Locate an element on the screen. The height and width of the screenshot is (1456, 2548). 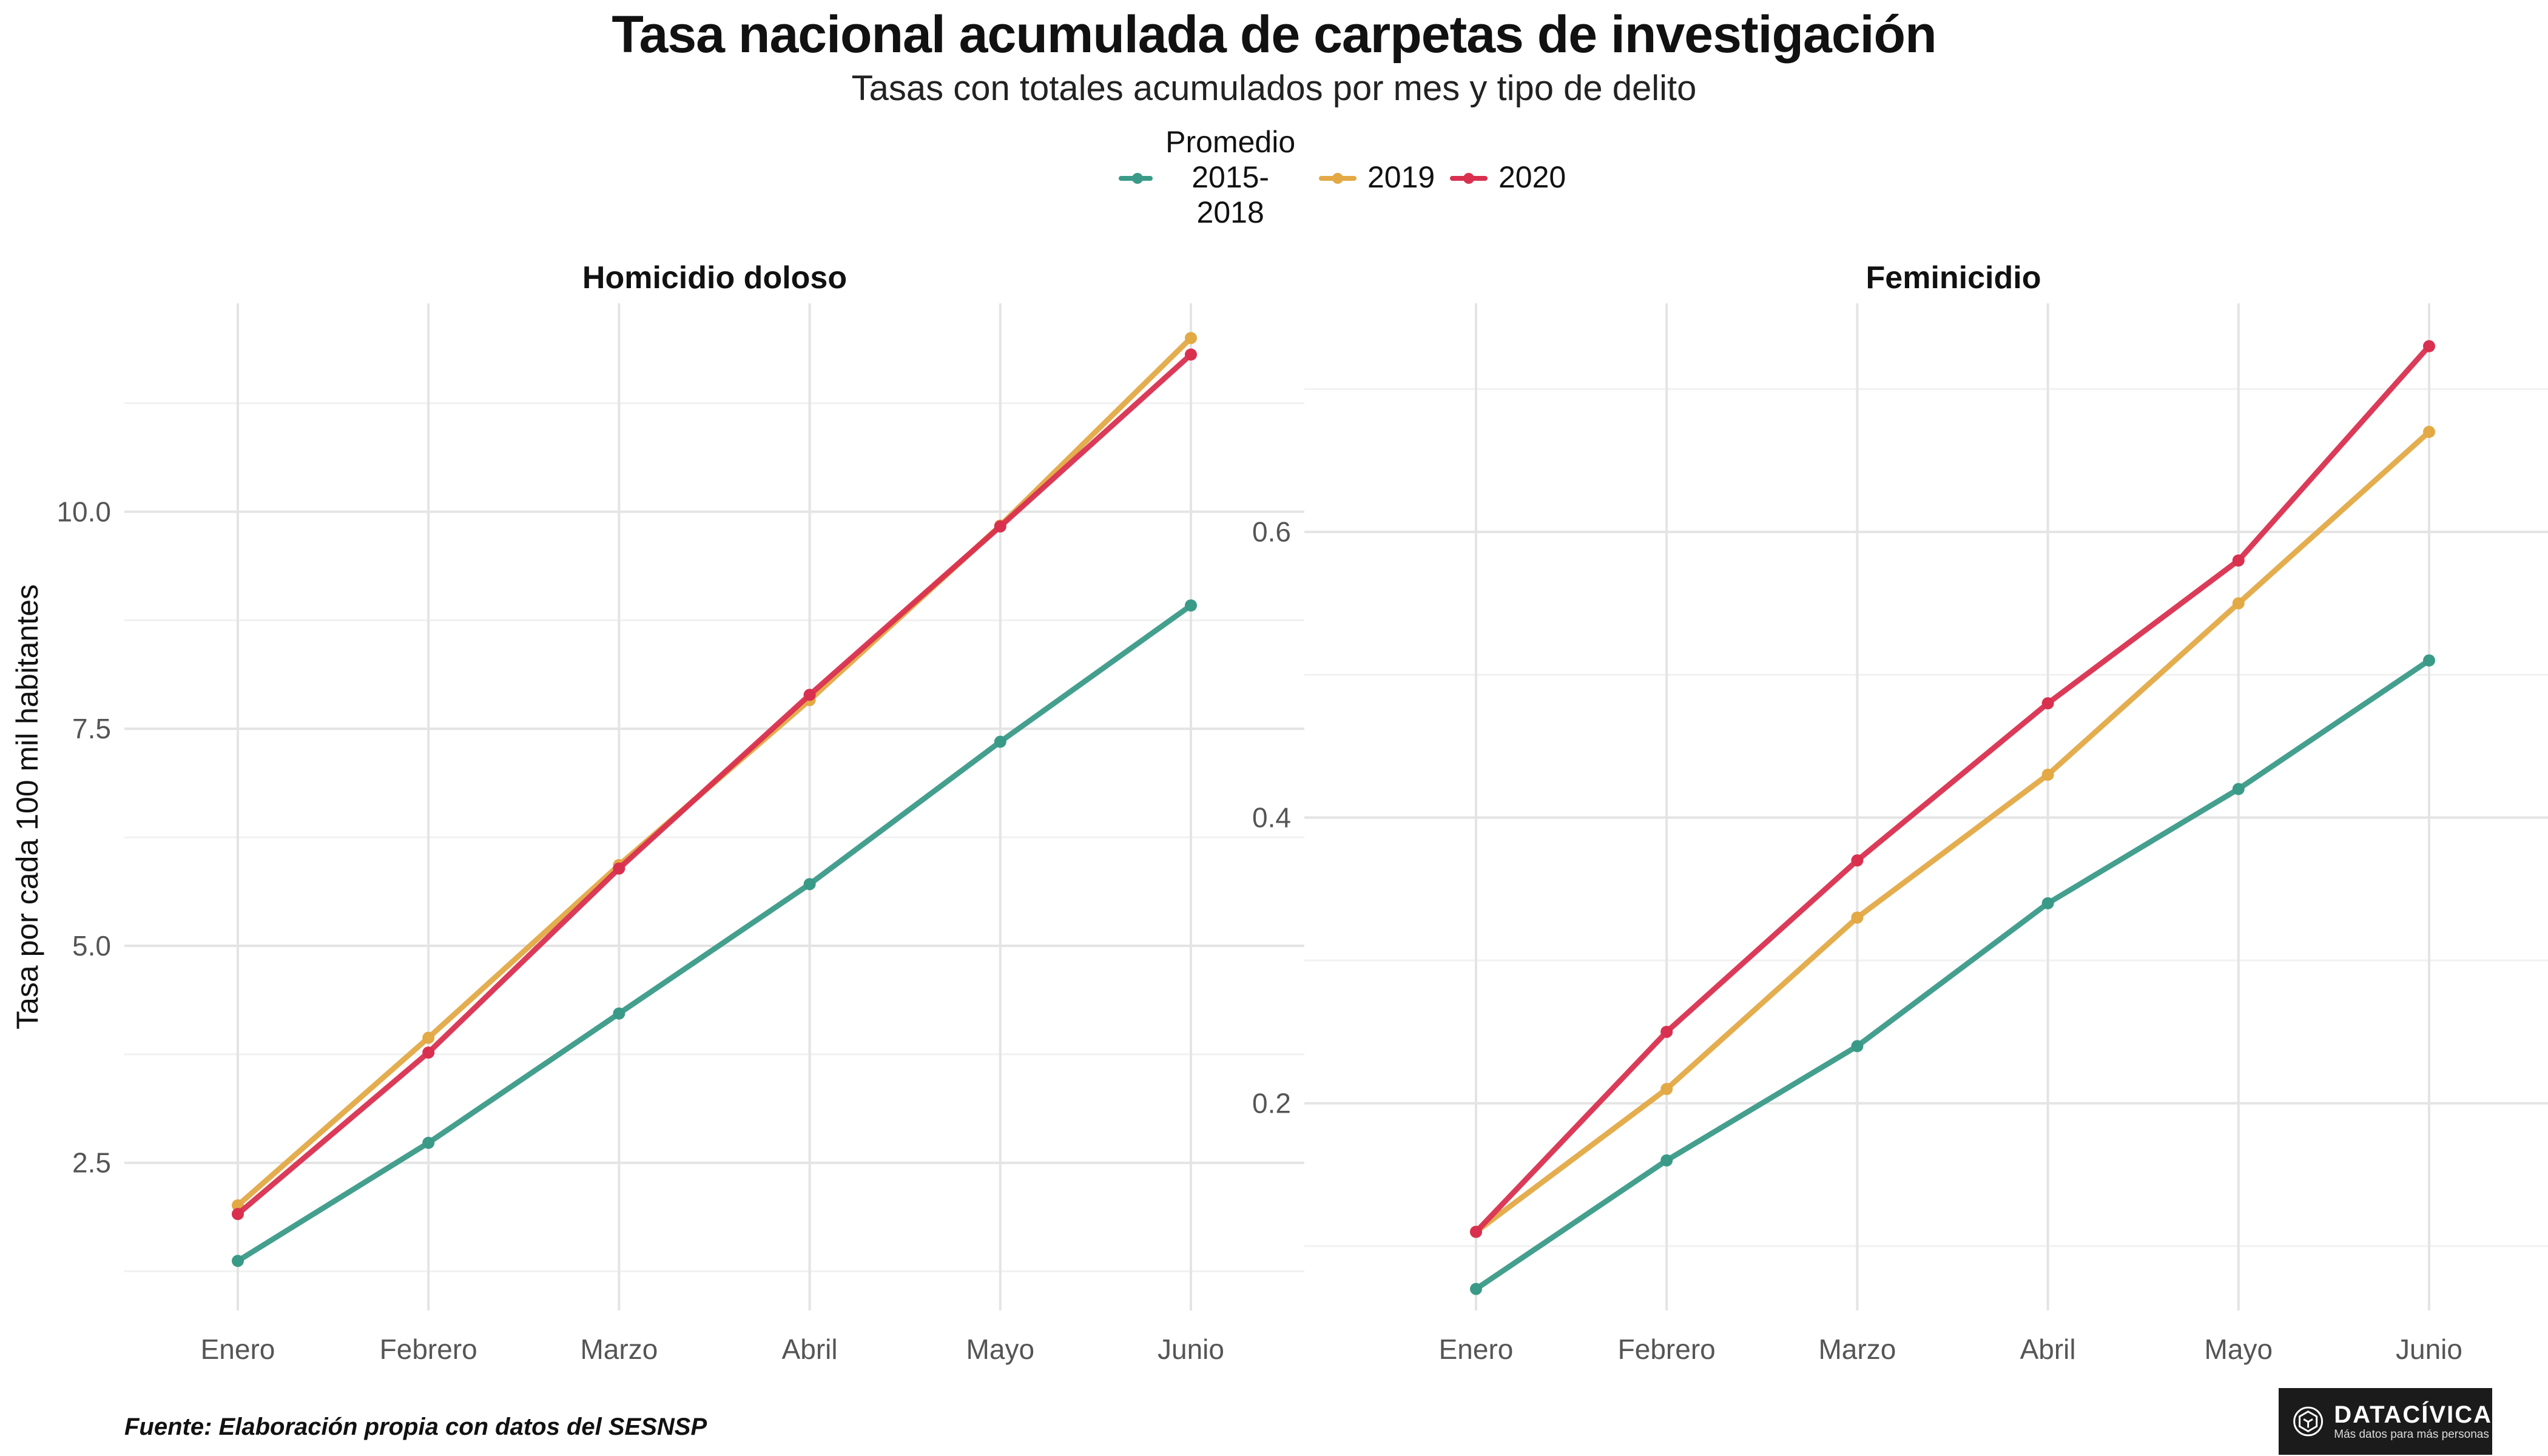
legend-item-2019: 2019 is located at coordinates (1375, 177).